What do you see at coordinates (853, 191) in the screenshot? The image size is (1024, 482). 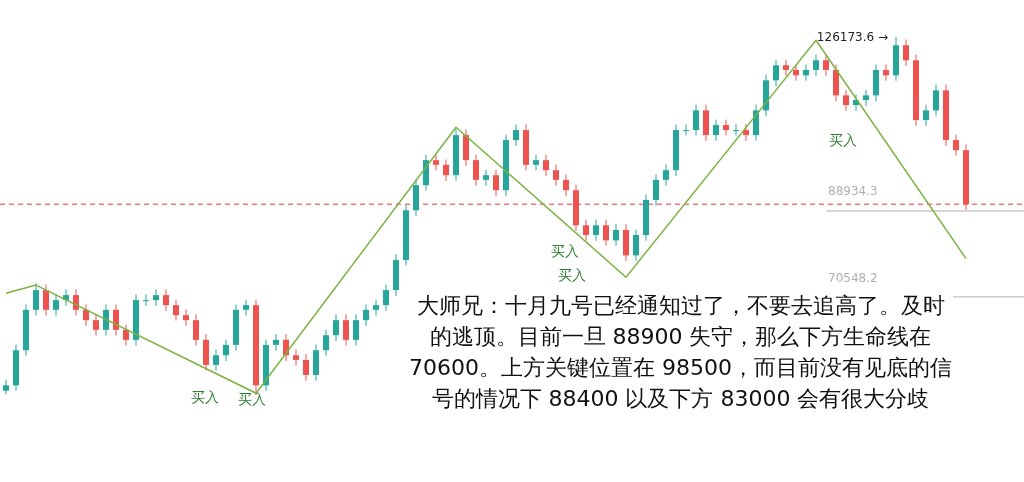 I see `annotation: 88934.3` at bounding box center [853, 191].